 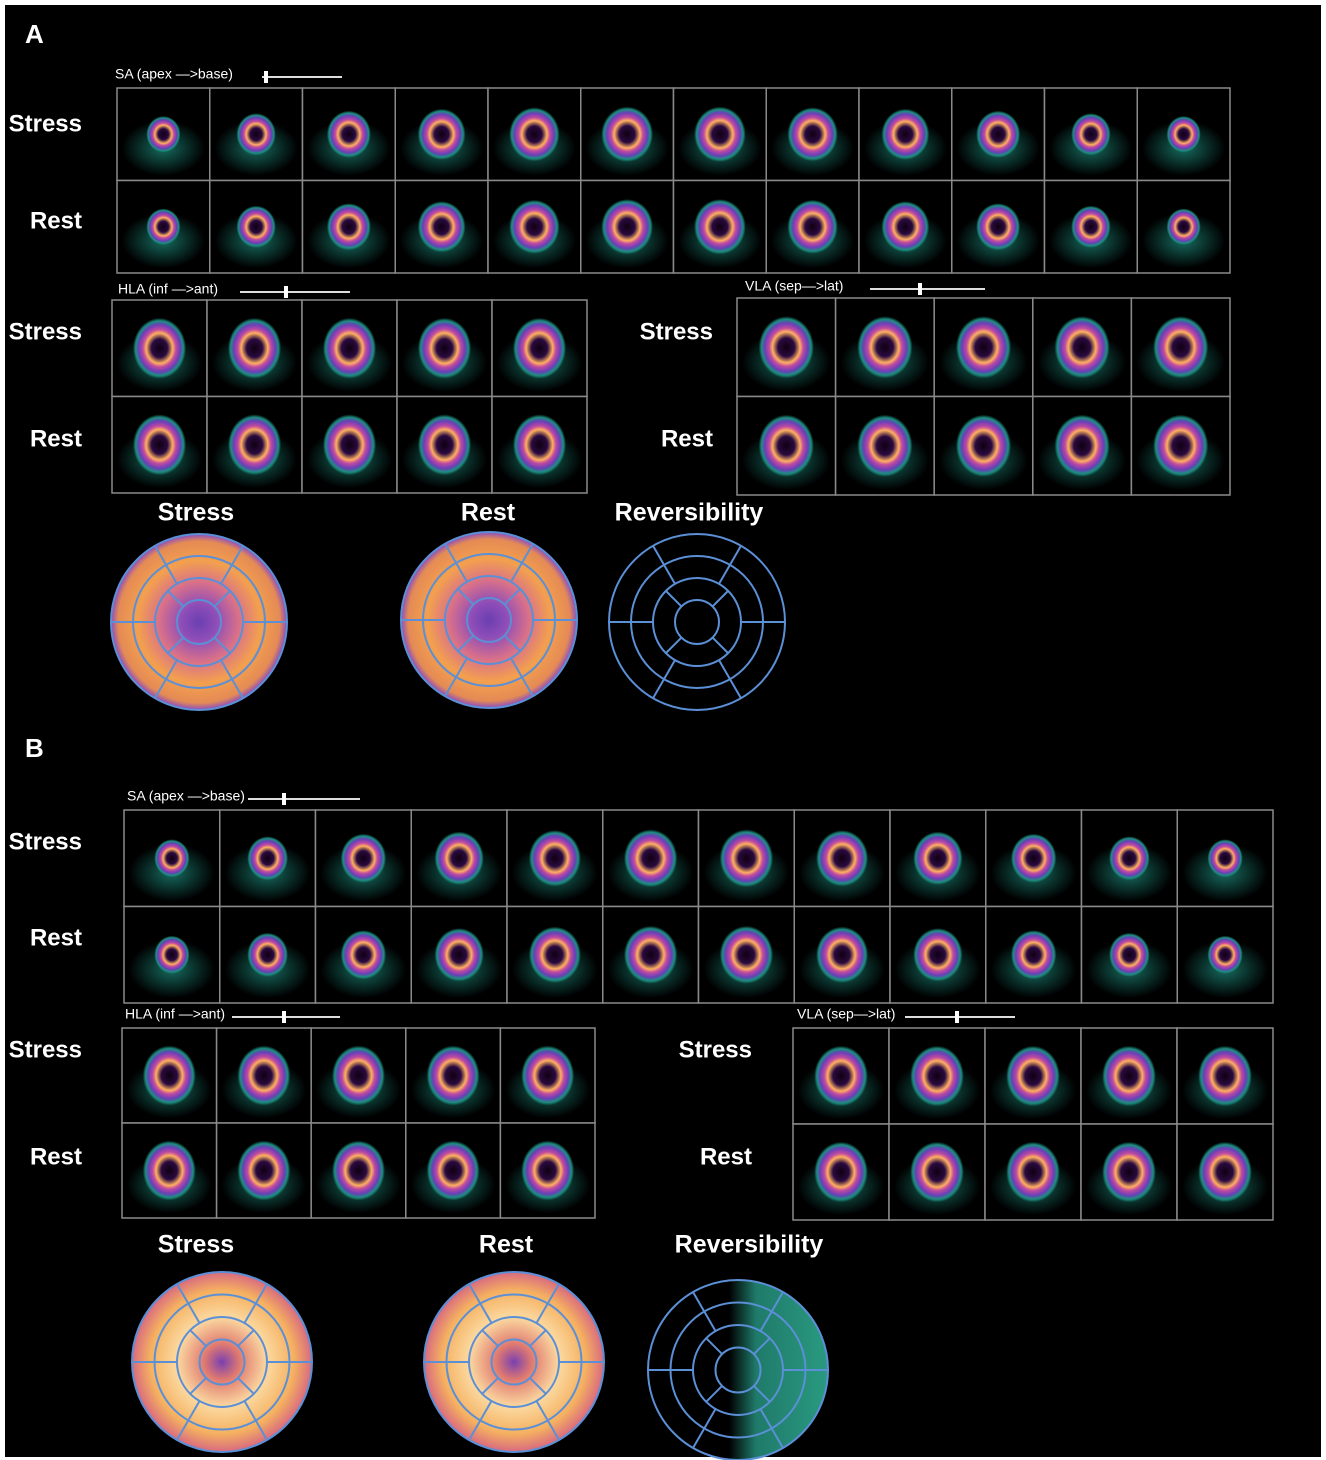 I want to click on polar-map, so click(x=222, y=1362).